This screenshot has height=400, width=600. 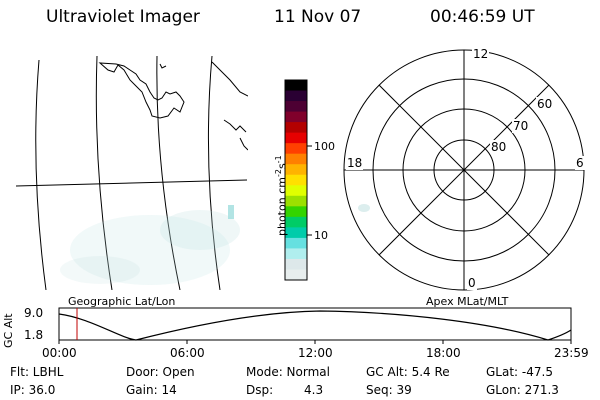 What do you see at coordinates (580, 163) in the screenshot?
I see `mlt-label-6: 6` at bounding box center [580, 163].